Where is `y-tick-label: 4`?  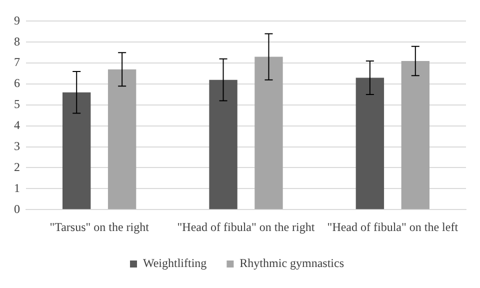 y-tick-label: 4 is located at coordinates (17, 125).